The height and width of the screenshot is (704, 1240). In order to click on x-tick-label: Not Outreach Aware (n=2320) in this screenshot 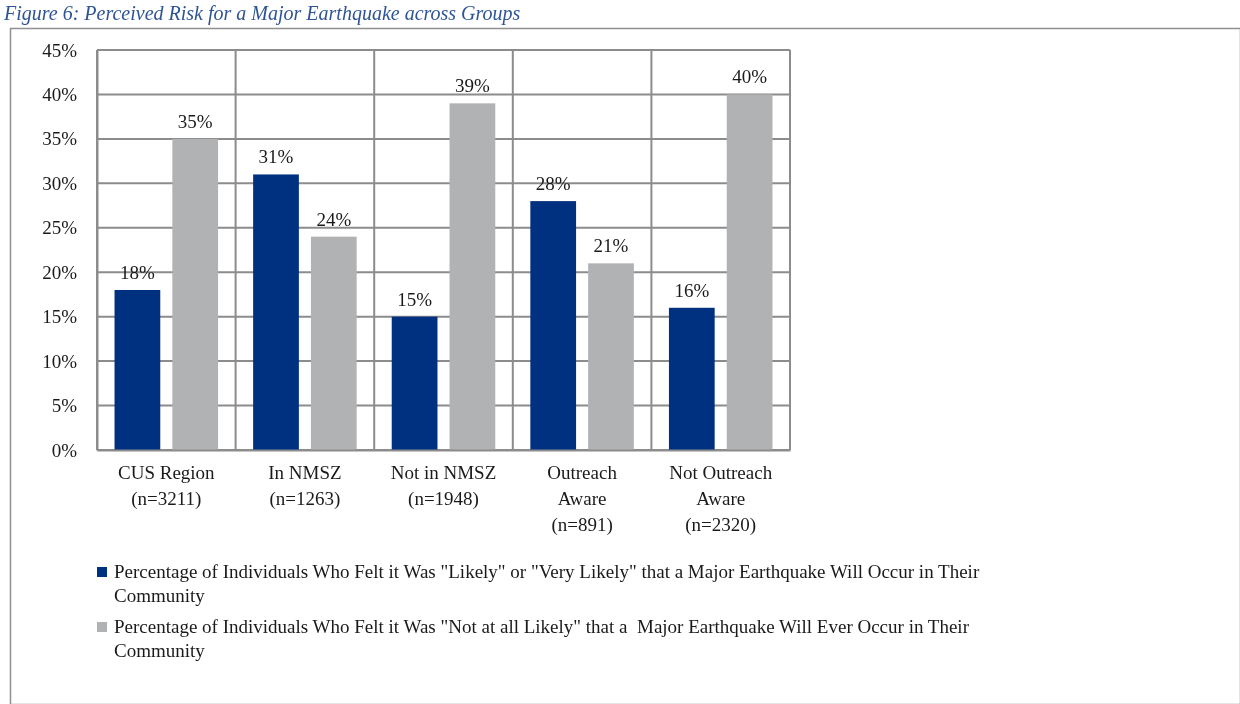, I will do `click(721, 499)`.